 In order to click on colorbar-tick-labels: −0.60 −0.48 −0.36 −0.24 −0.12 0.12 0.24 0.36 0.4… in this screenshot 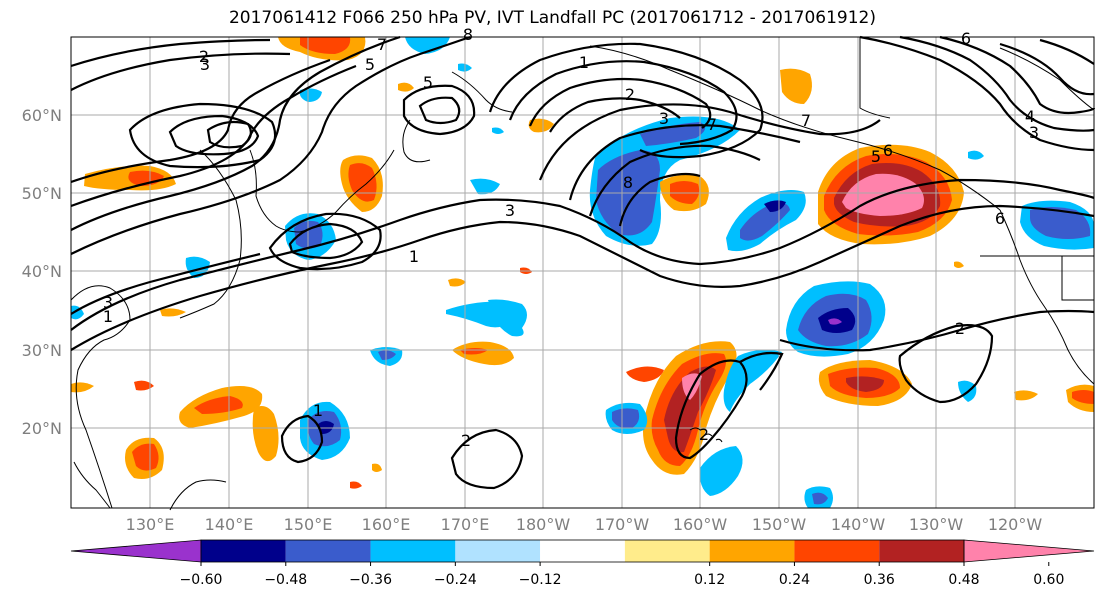, I will do `click(622, 575)`.